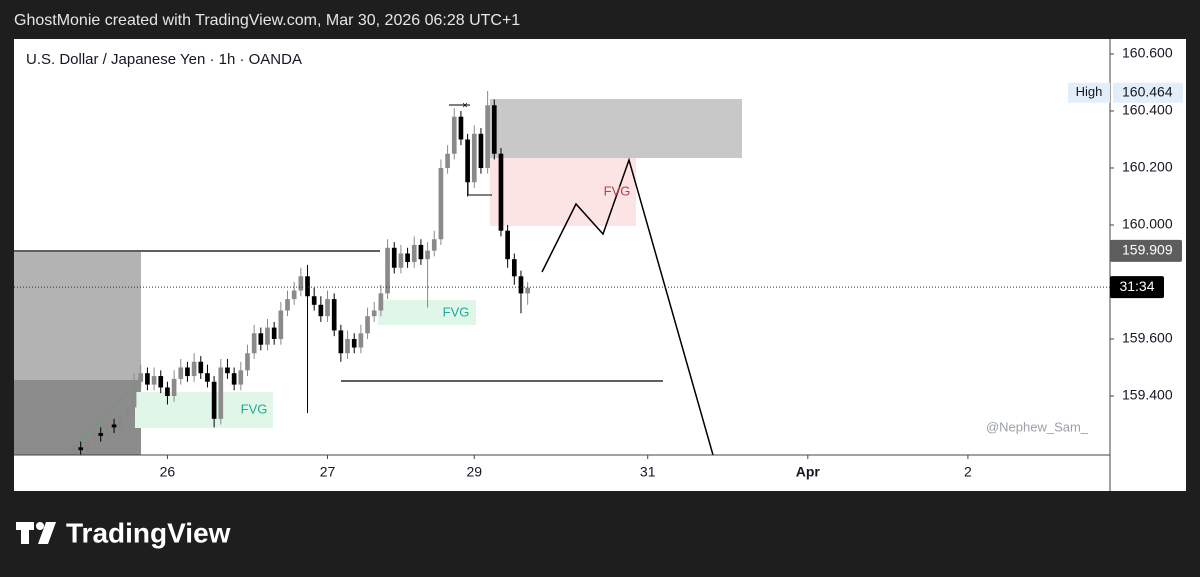  I want to click on brand: TradingView, so click(148, 532).